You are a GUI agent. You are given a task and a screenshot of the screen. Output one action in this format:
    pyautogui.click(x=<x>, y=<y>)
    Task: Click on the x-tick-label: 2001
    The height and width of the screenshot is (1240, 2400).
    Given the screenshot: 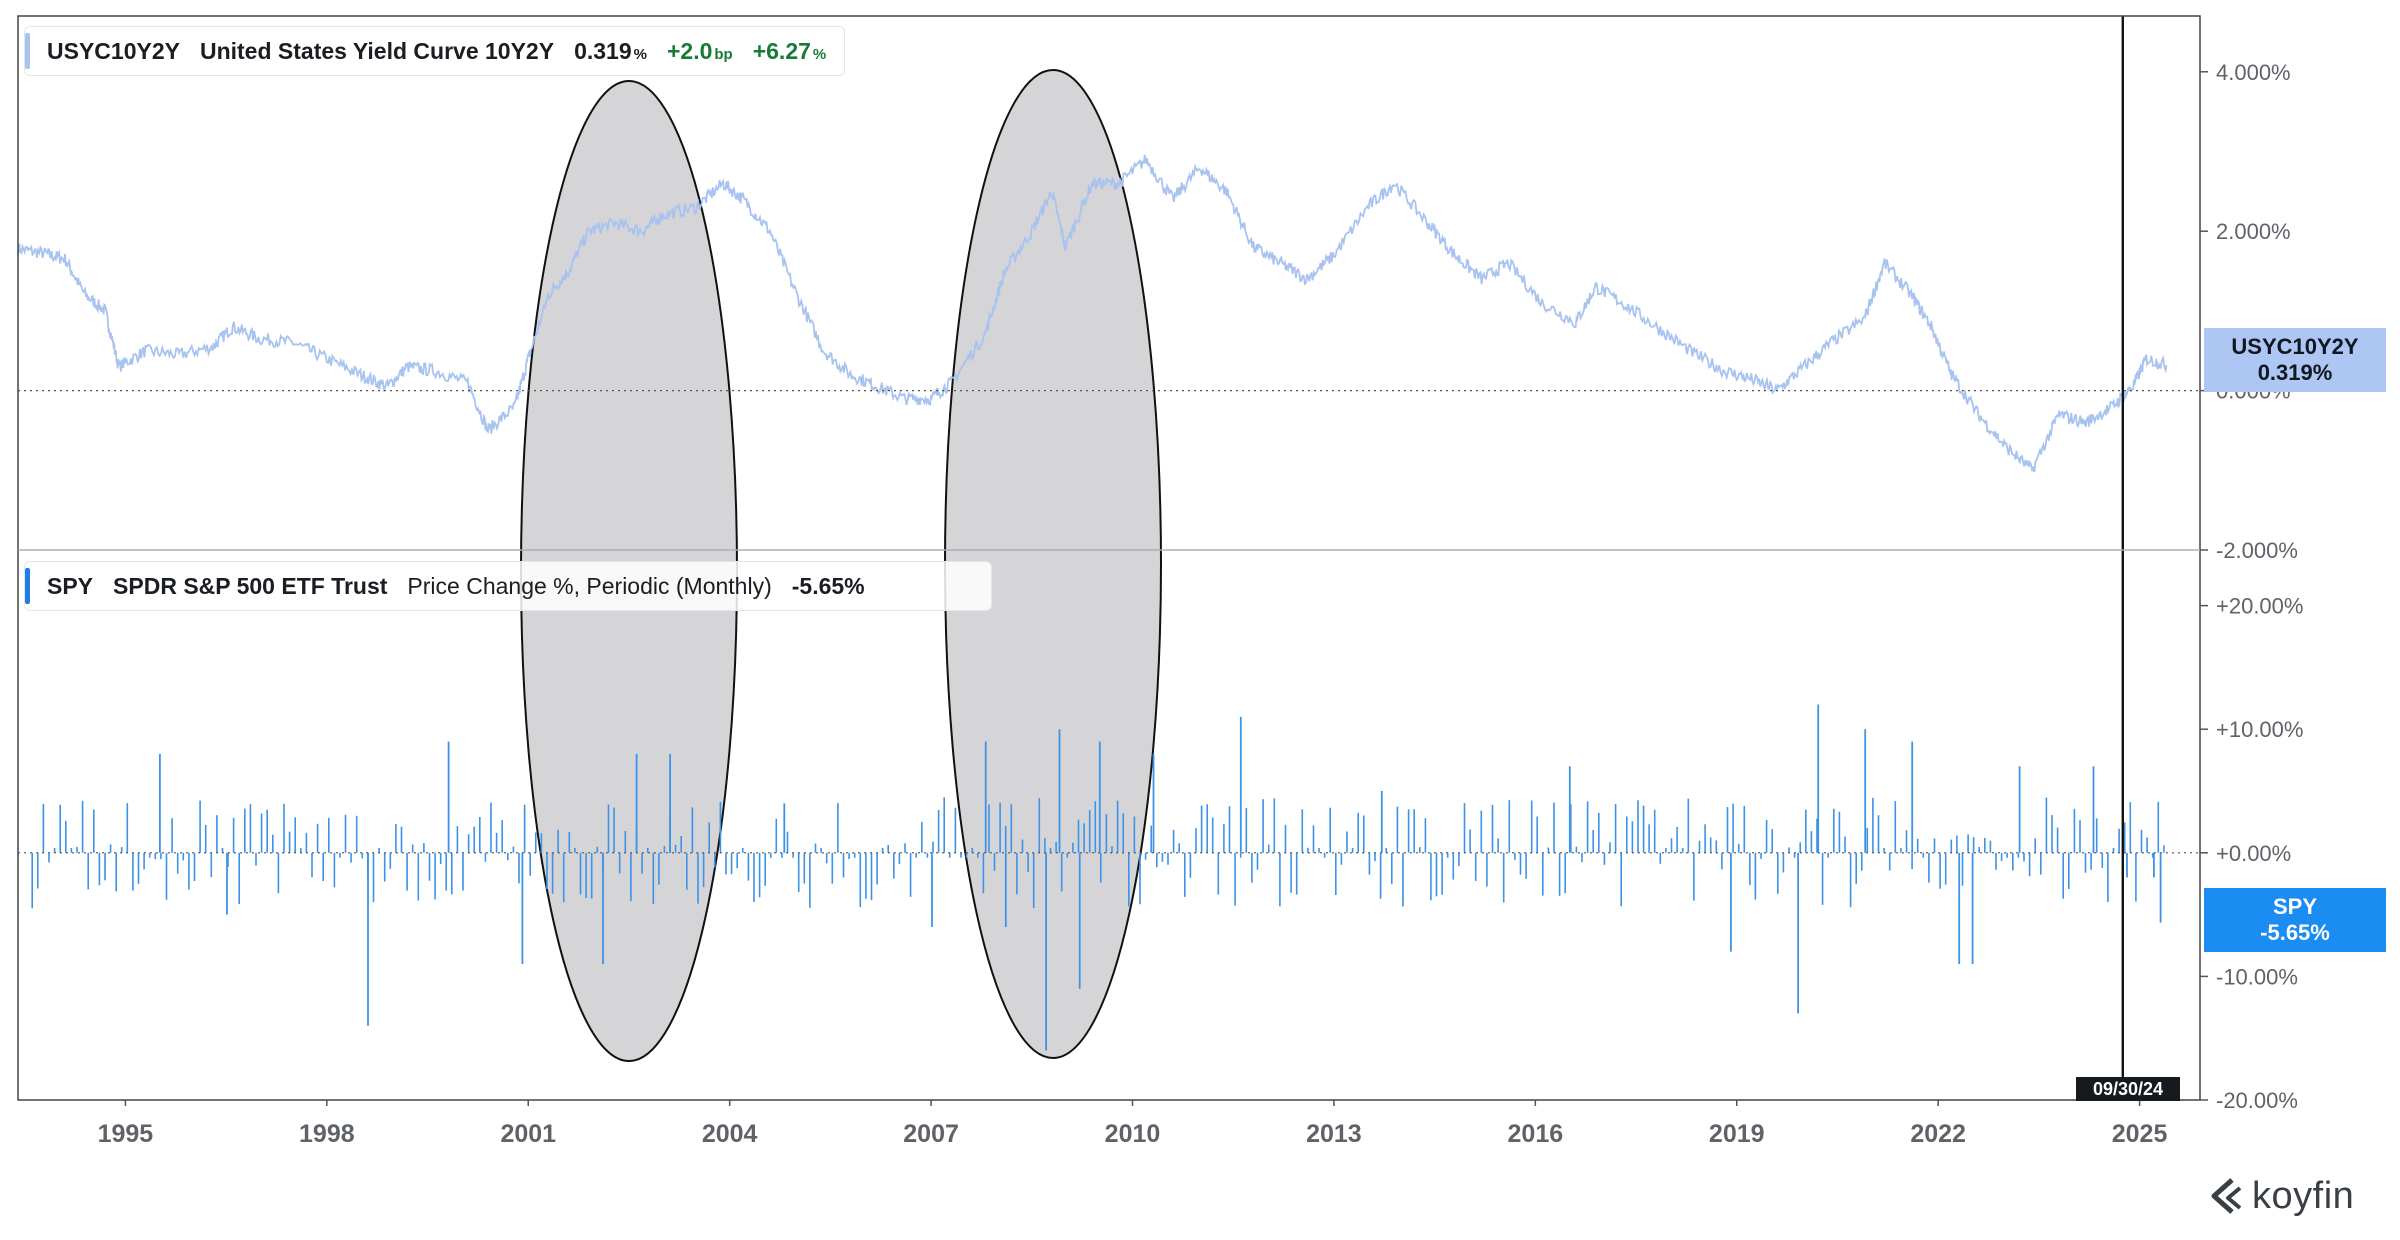 What is the action you would take?
    pyautogui.click(x=528, y=1134)
    